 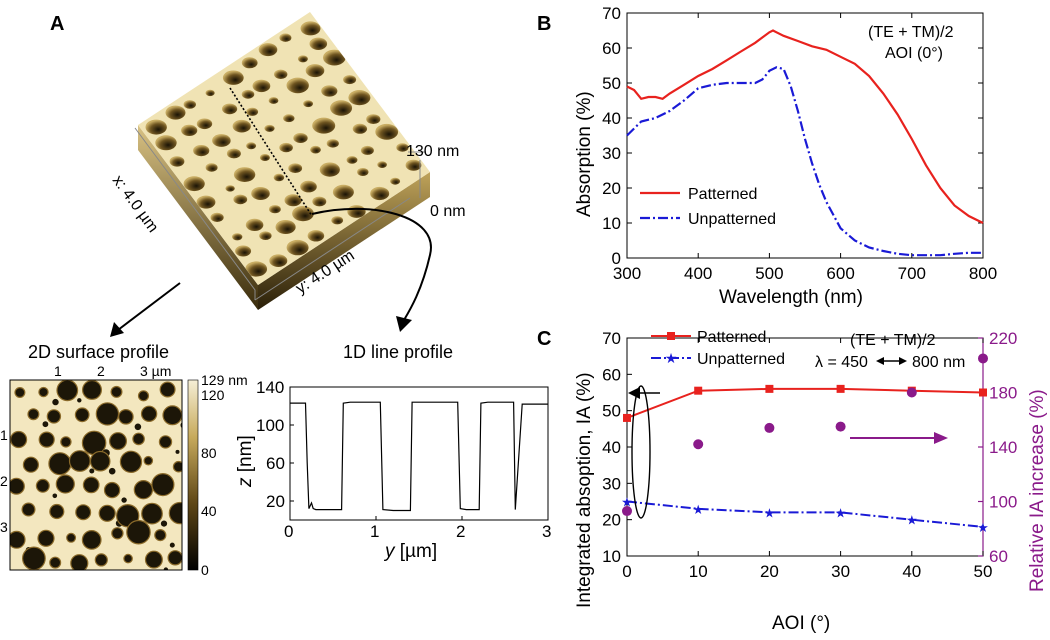 What do you see at coordinates (332, 249) in the screenshot?
I see `afm-box-edge-bottom` at bounding box center [332, 249].